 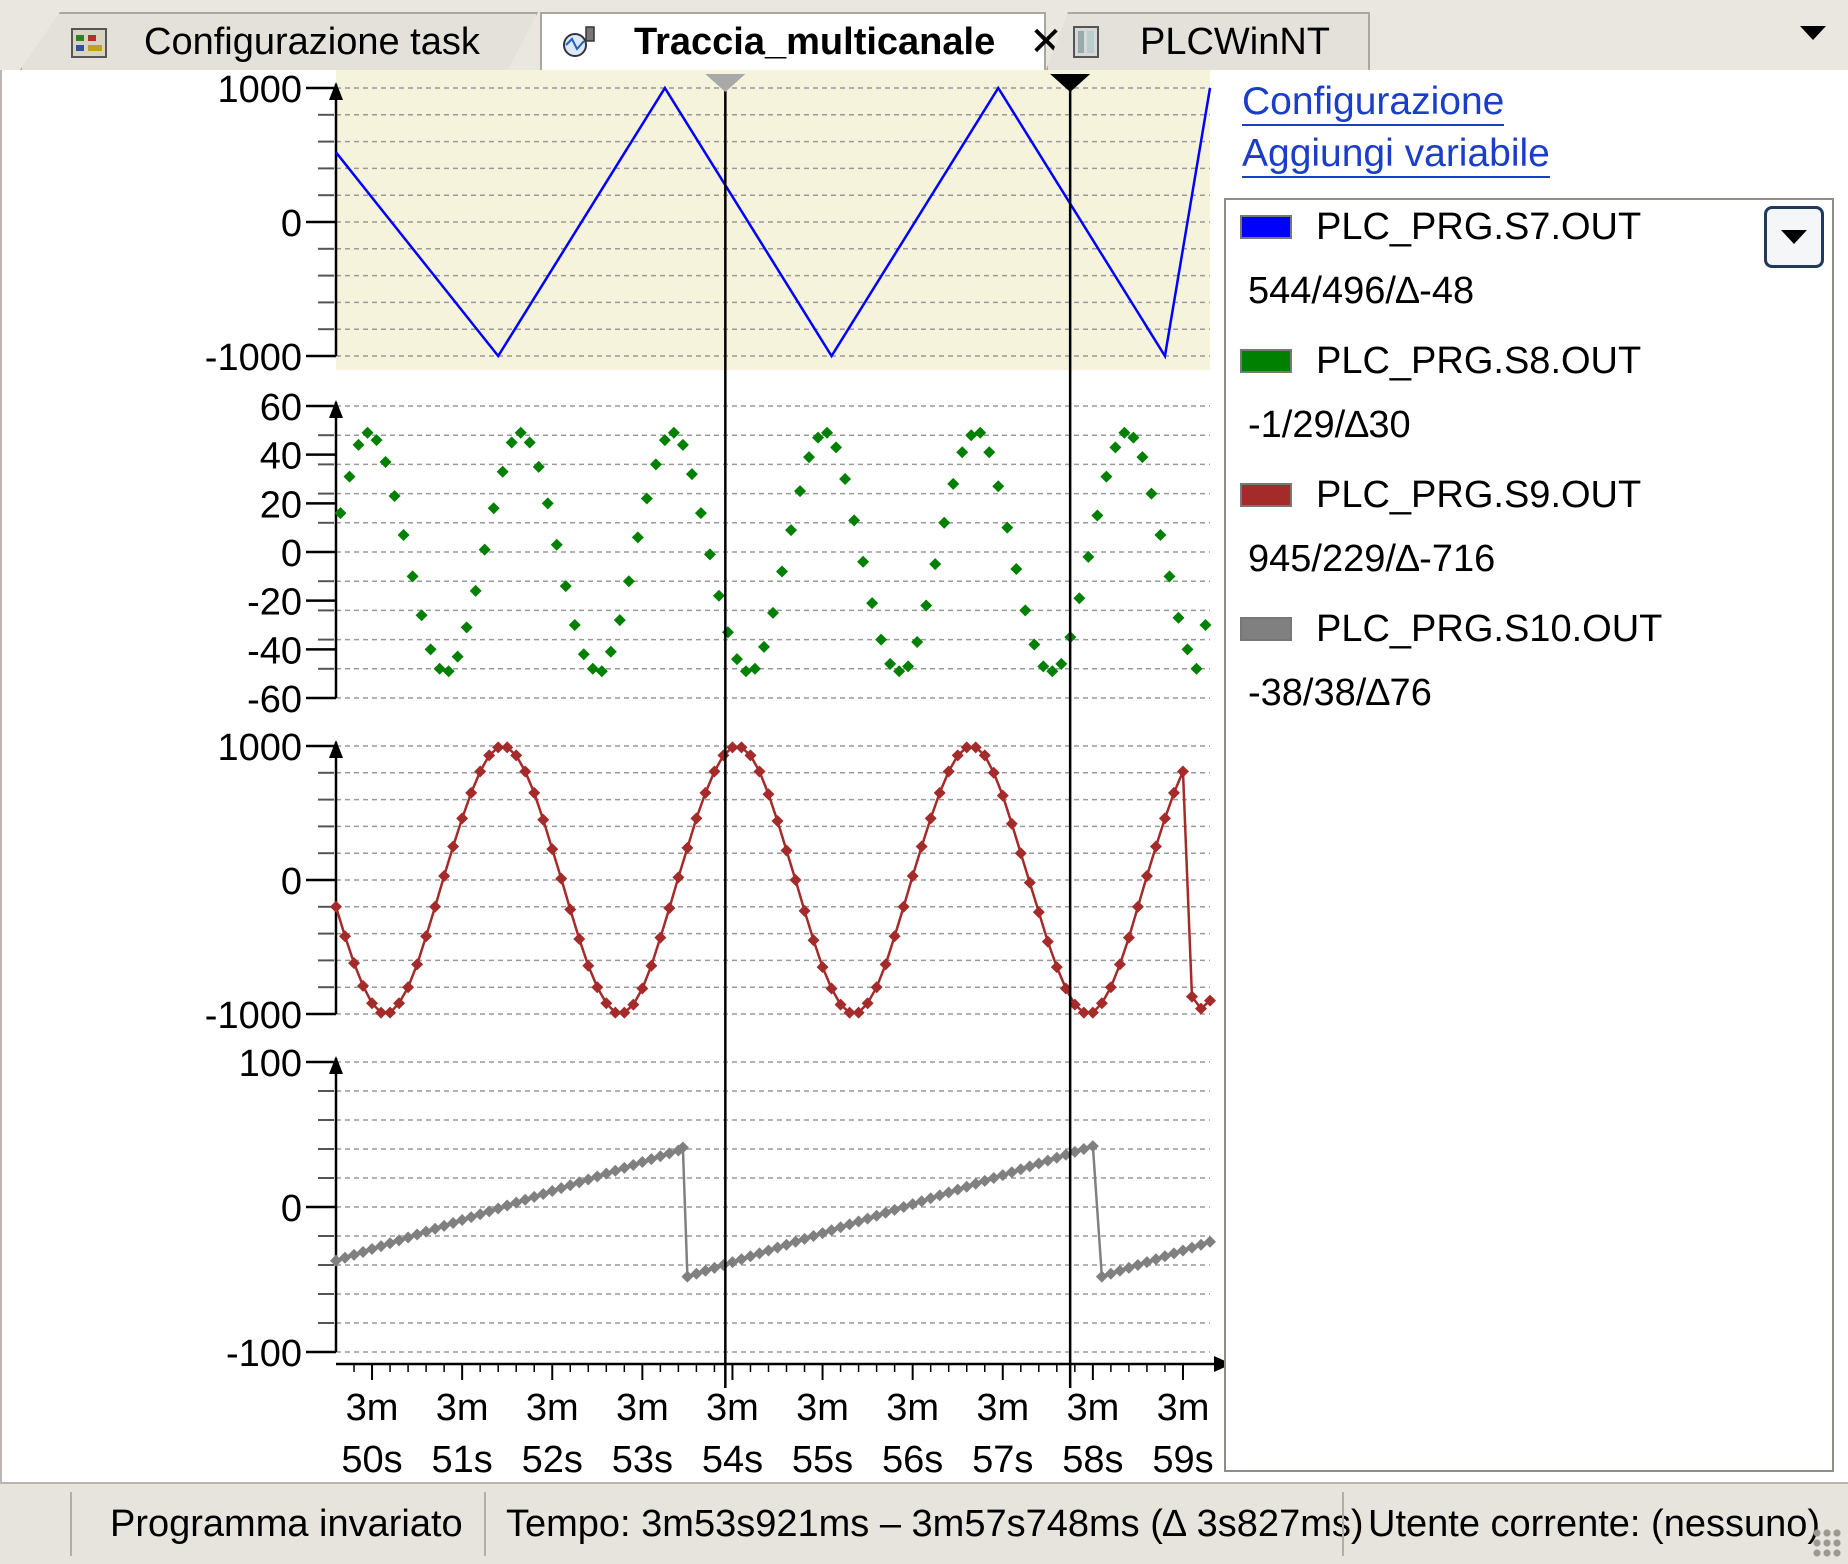 What do you see at coordinates (1002, 1460) in the screenshot?
I see `x-tick-label: 57s` at bounding box center [1002, 1460].